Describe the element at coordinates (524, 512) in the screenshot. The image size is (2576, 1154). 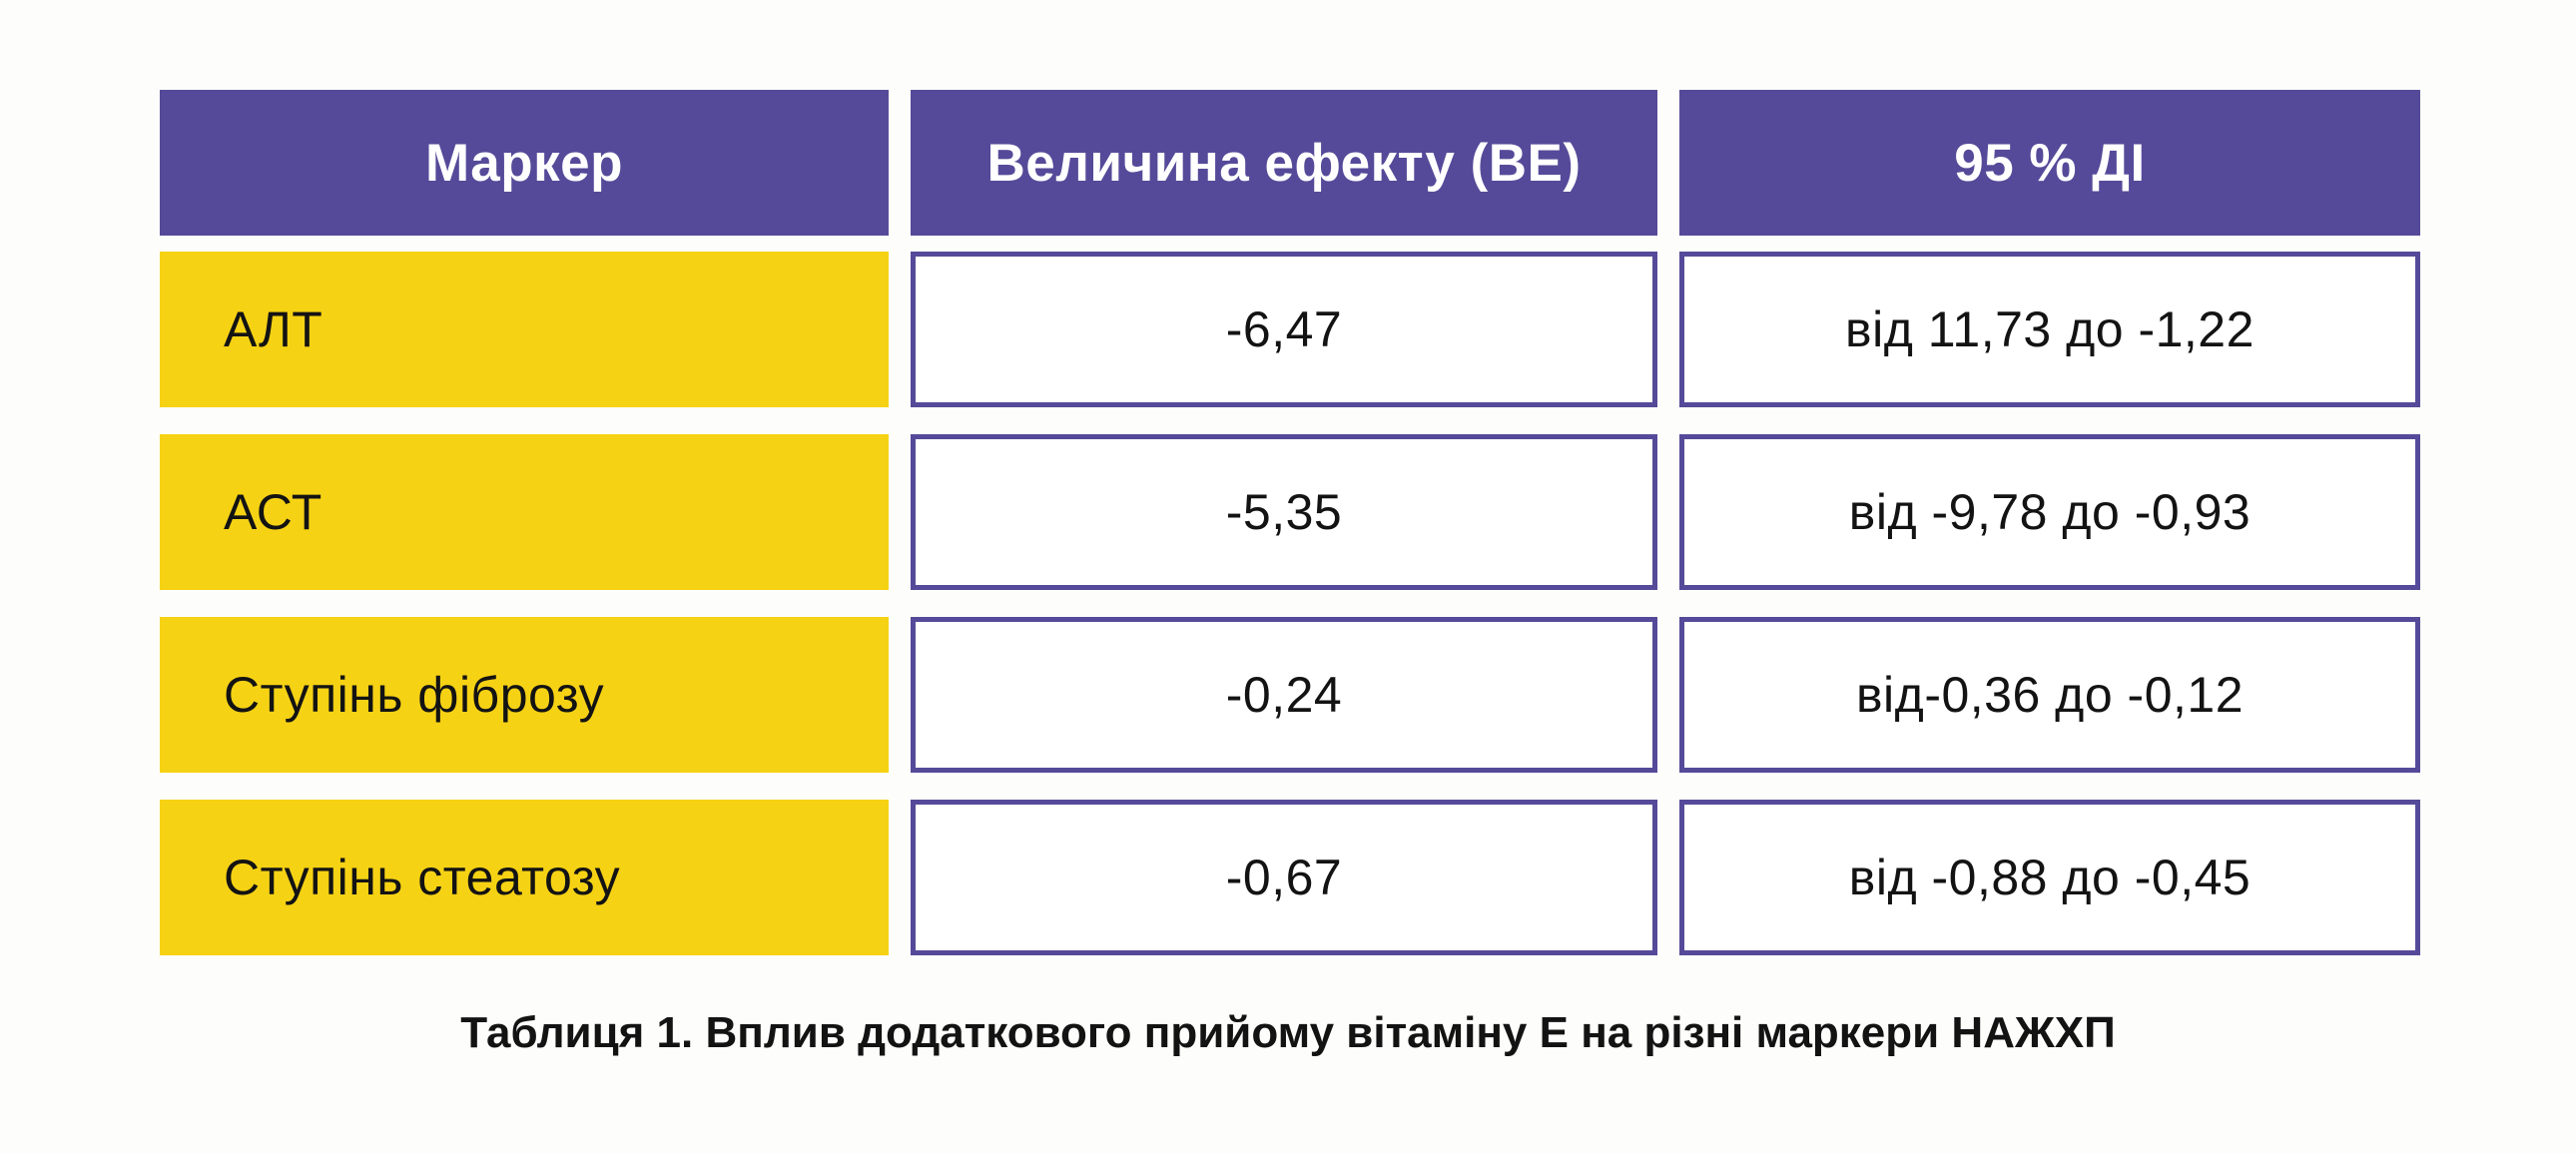
I see `row-ast-marker-cell: АСТ` at that location.